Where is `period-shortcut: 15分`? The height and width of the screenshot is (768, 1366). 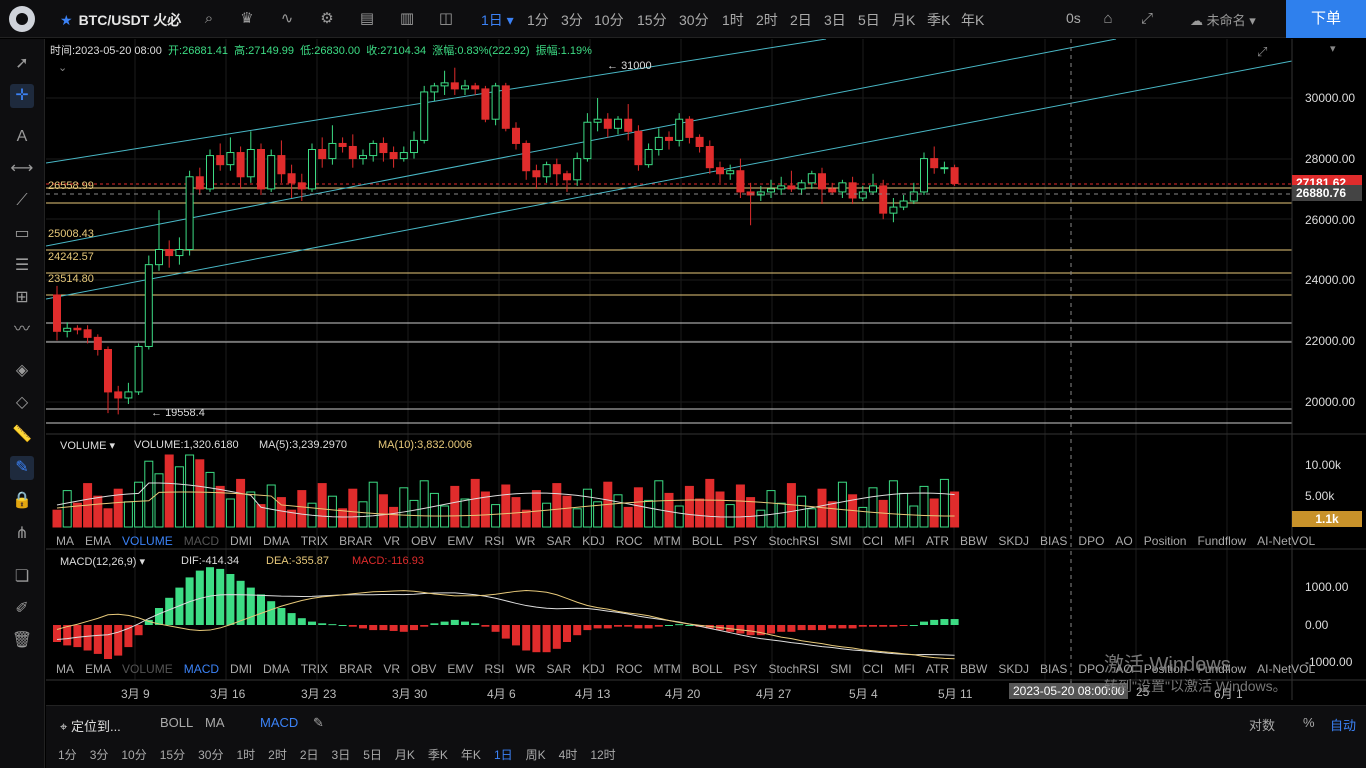
period-shortcut: 15分 is located at coordinates (172, 755).